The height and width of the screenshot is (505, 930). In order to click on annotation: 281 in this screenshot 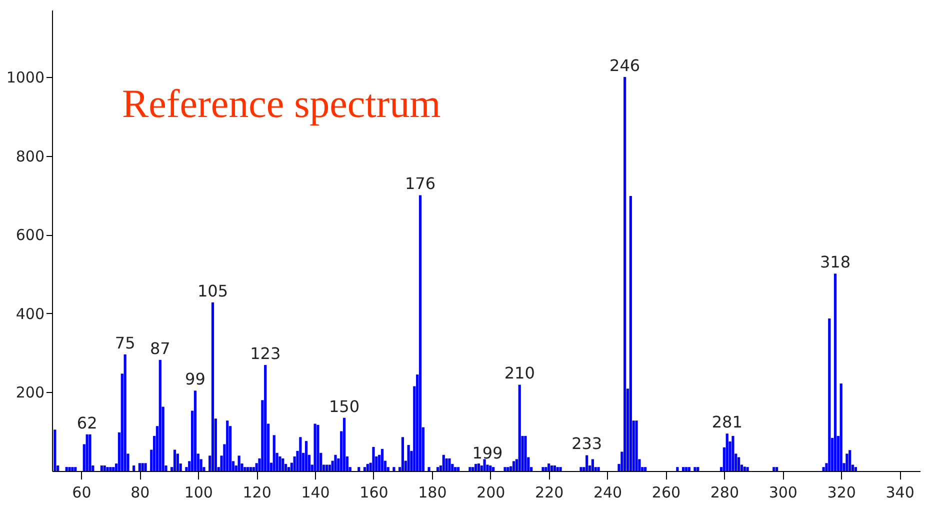, I will do `click(727, 422)`.